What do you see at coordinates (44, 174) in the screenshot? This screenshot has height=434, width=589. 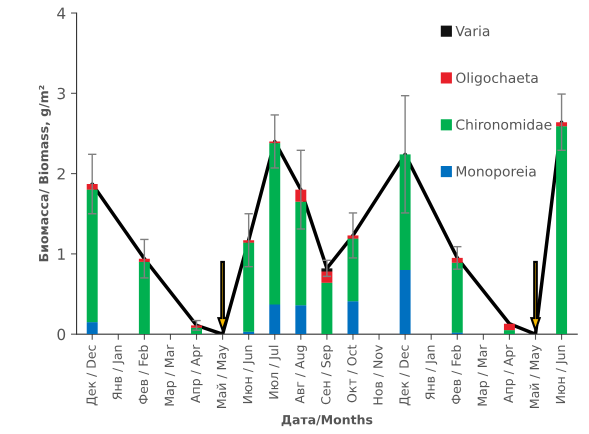 I see `y-axis-title: Биомасса/ Biomass, g/m²` at bounding box center [44, 174].